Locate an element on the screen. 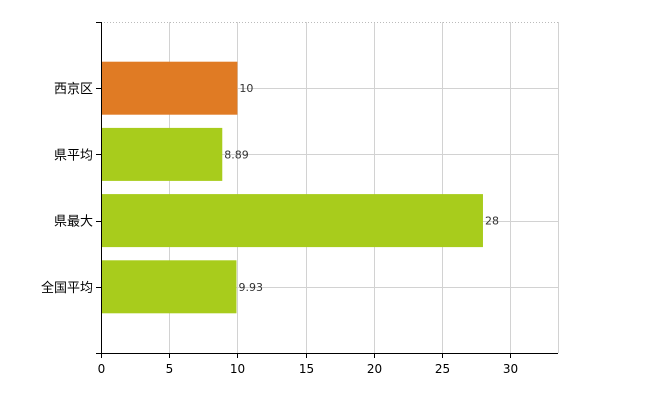 This screenshot has height=404, width=650. x-tick-label: 5 is located at coordinates (170, 369).